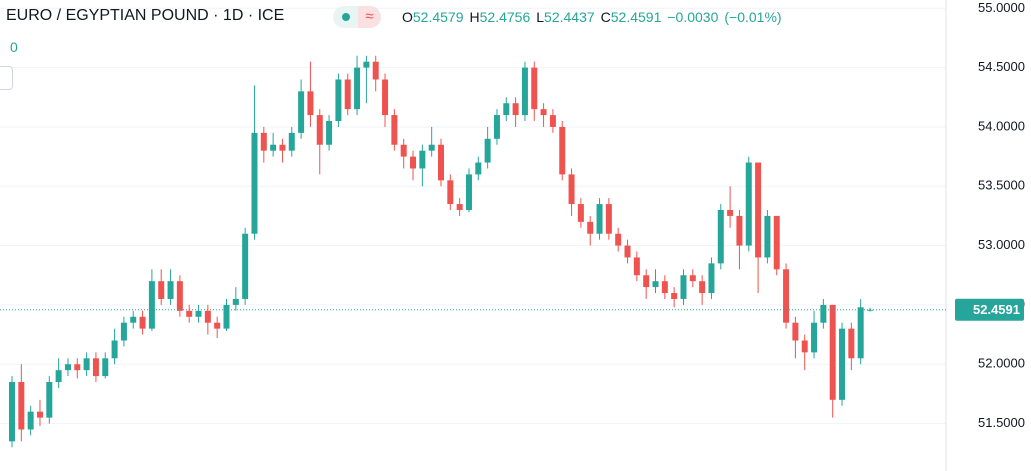  I want to click on y-tick-label: 53.0000, so click(1001, 244).